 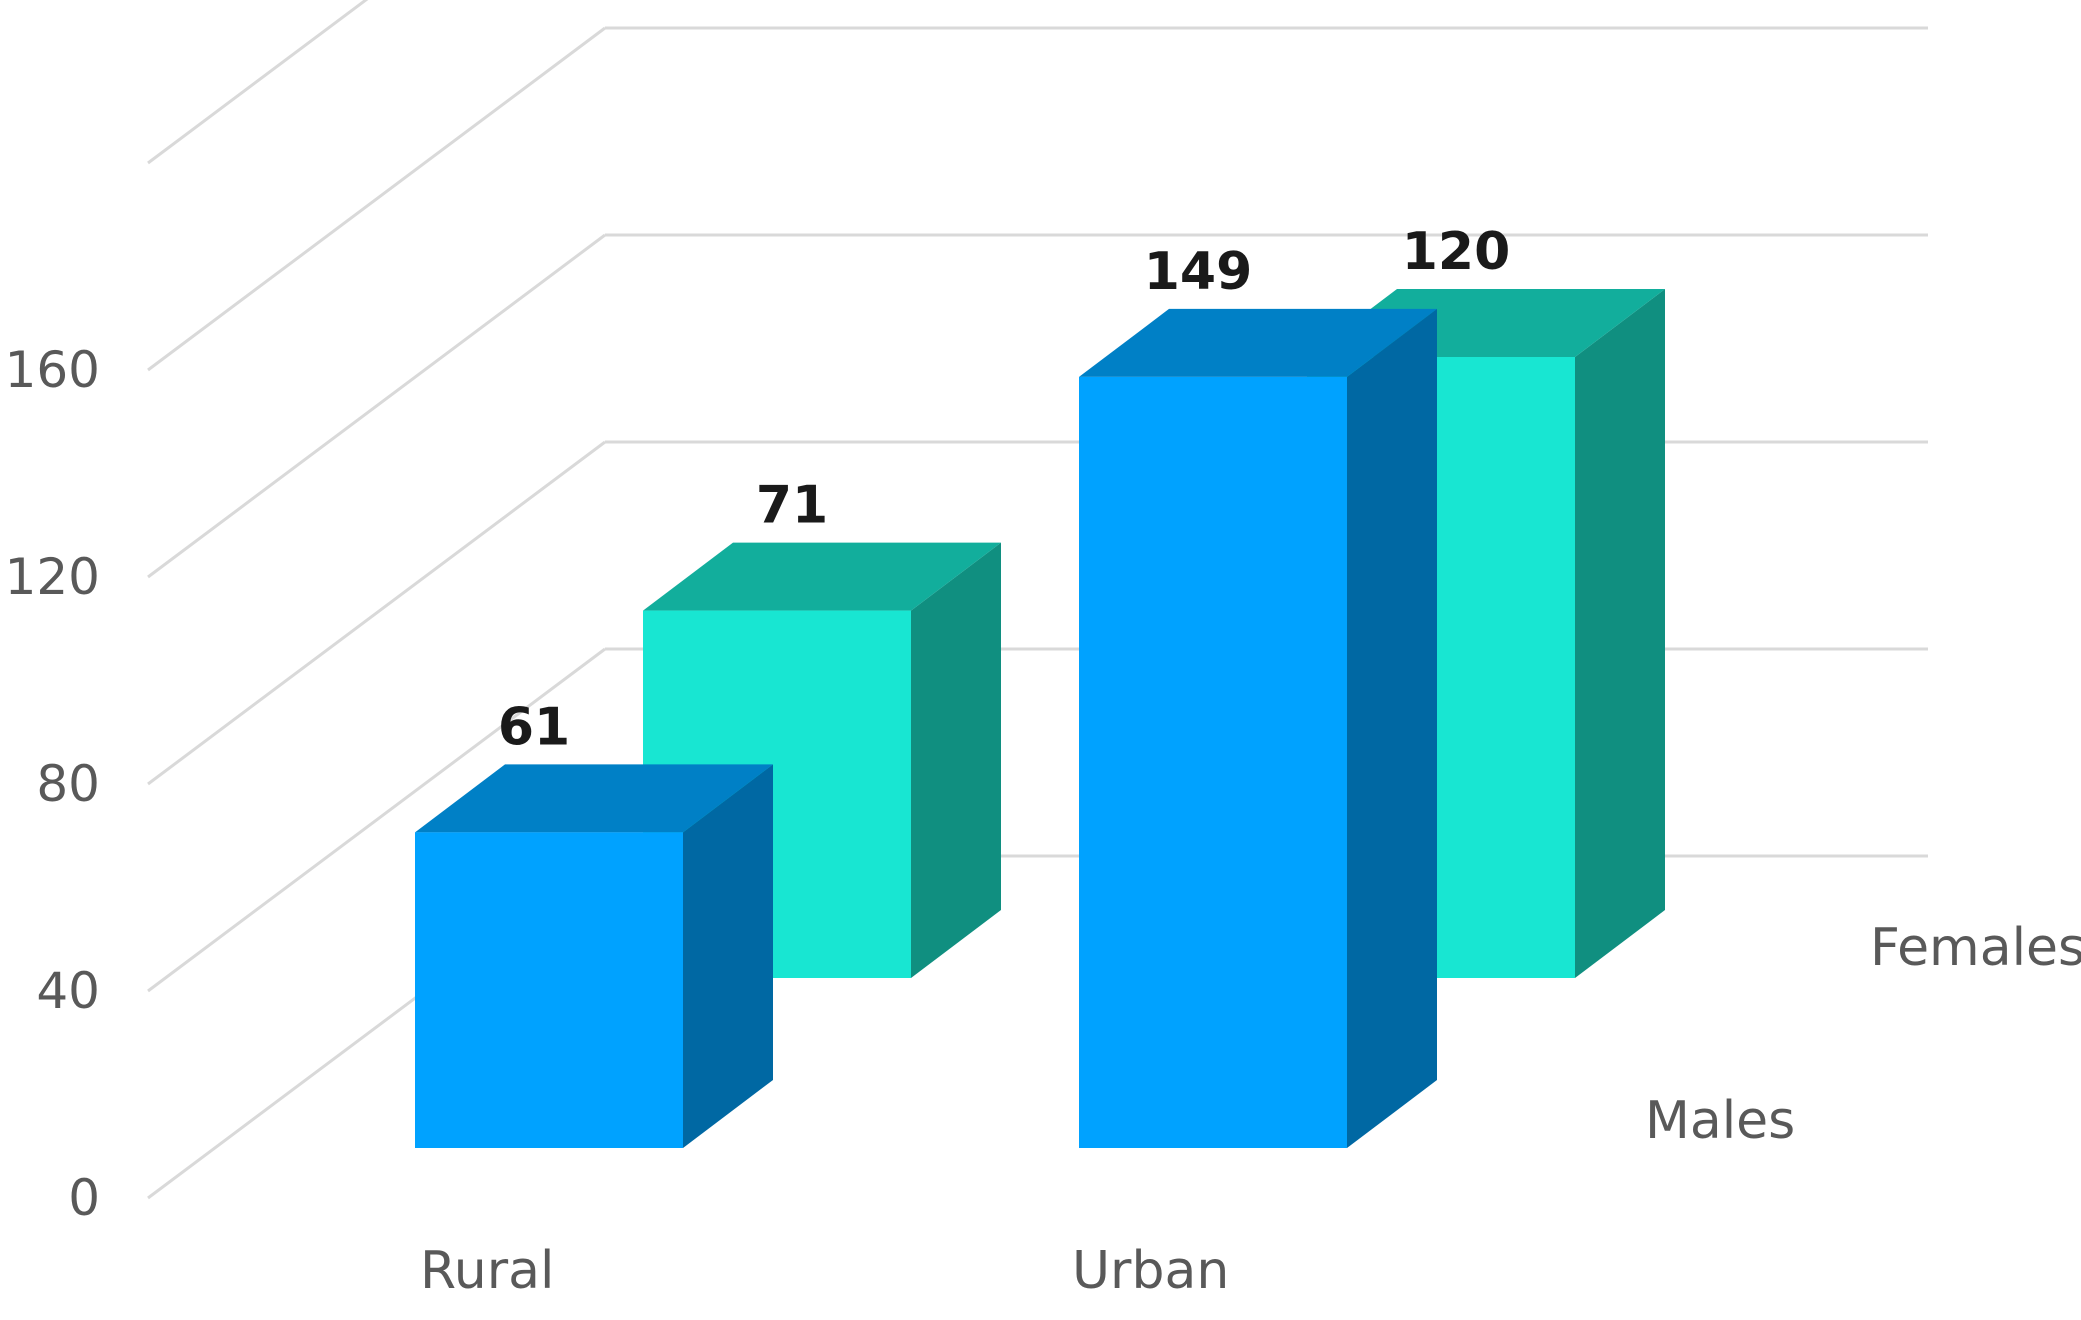 What do you see at coordinates (1720, 1121) in the screenshot?
I see `series-label-males: Males` at bounding box center [1720, 1121].